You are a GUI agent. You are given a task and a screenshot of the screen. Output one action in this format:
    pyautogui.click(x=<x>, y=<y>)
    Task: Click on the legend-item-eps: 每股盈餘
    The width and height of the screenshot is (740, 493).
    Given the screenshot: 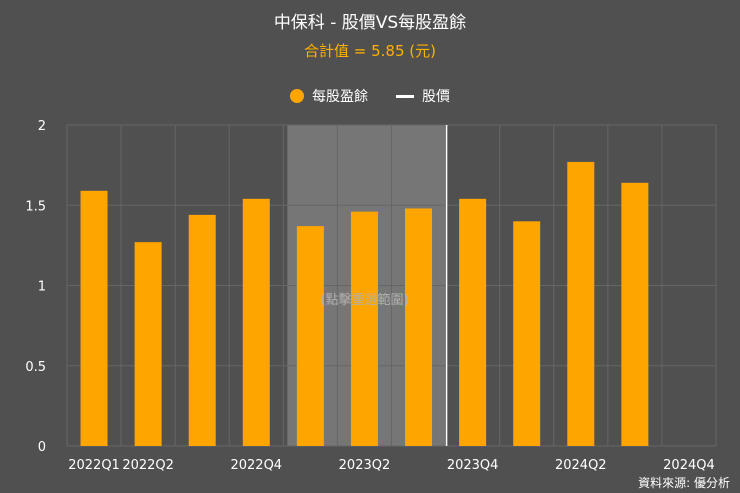 What is the action you would take?
    pyautogui.click(x=329, y=96)
    